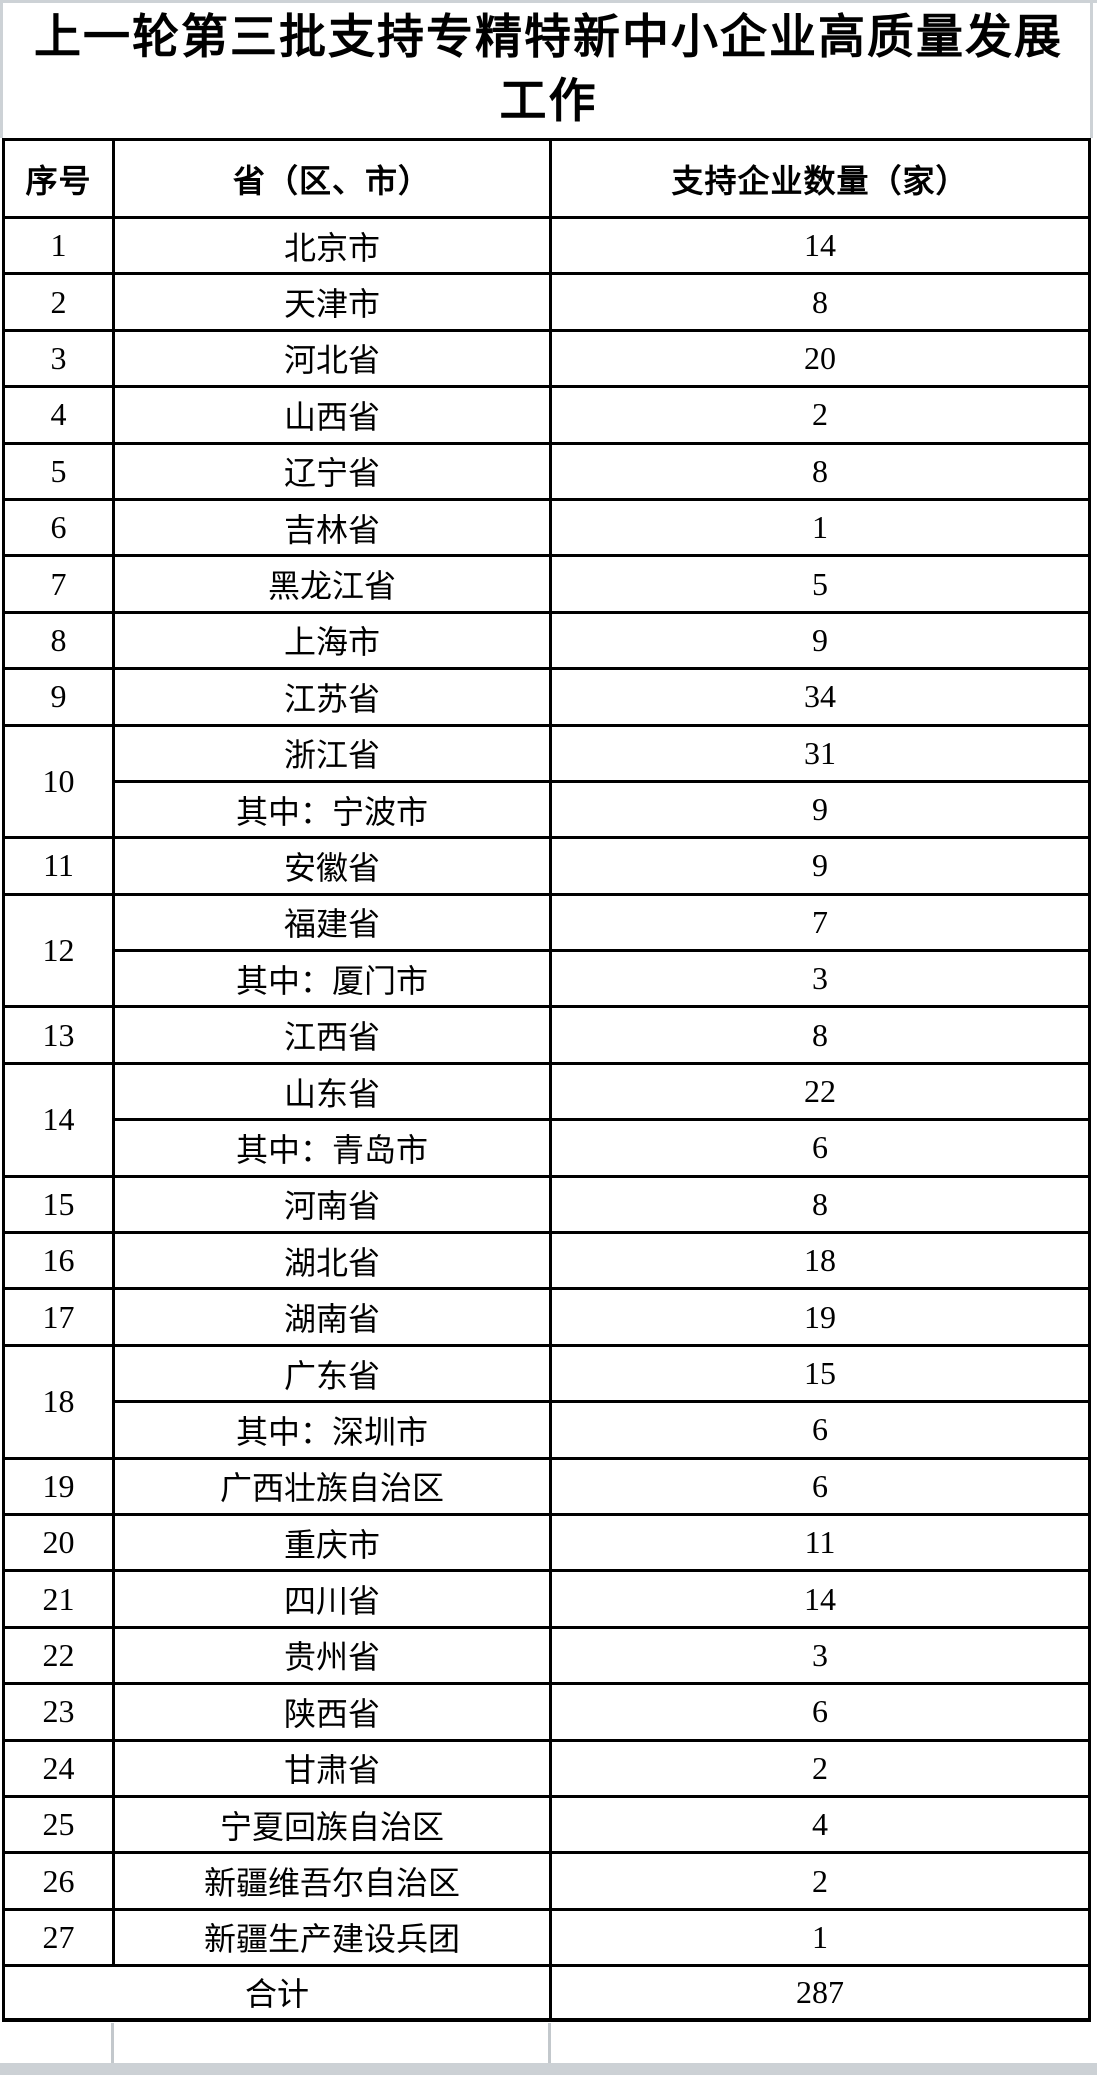  I want to click on region-cell: 湖南省, so click(332, 1317).